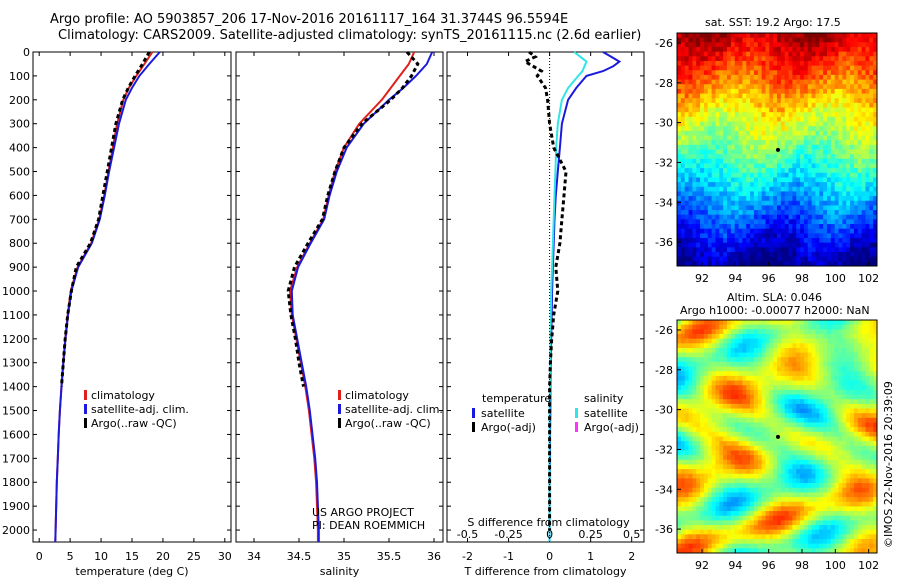  What do you see at coordinates (16, 387) in the screenshot?
I see `y-tick-label: 1400` at bounding box center [16, 387].